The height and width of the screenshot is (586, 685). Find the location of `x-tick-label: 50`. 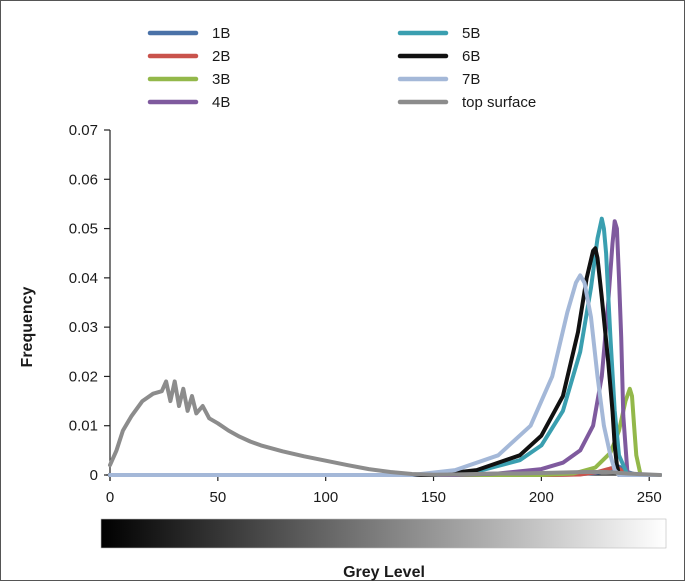

x-tick-label: 50 is located at coordinates (217, 497).